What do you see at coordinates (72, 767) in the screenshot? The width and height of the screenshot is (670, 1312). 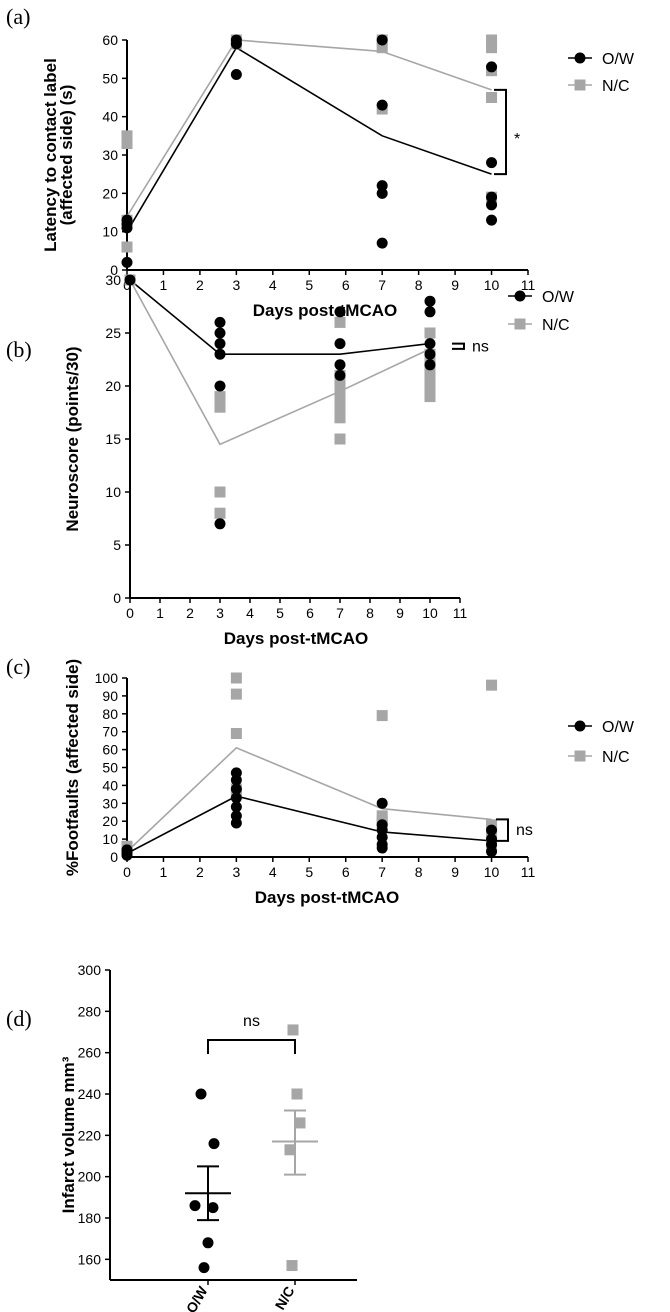 I see `y-axis-title: %Footfaults (affected side)` at bounding box center [72, 767].